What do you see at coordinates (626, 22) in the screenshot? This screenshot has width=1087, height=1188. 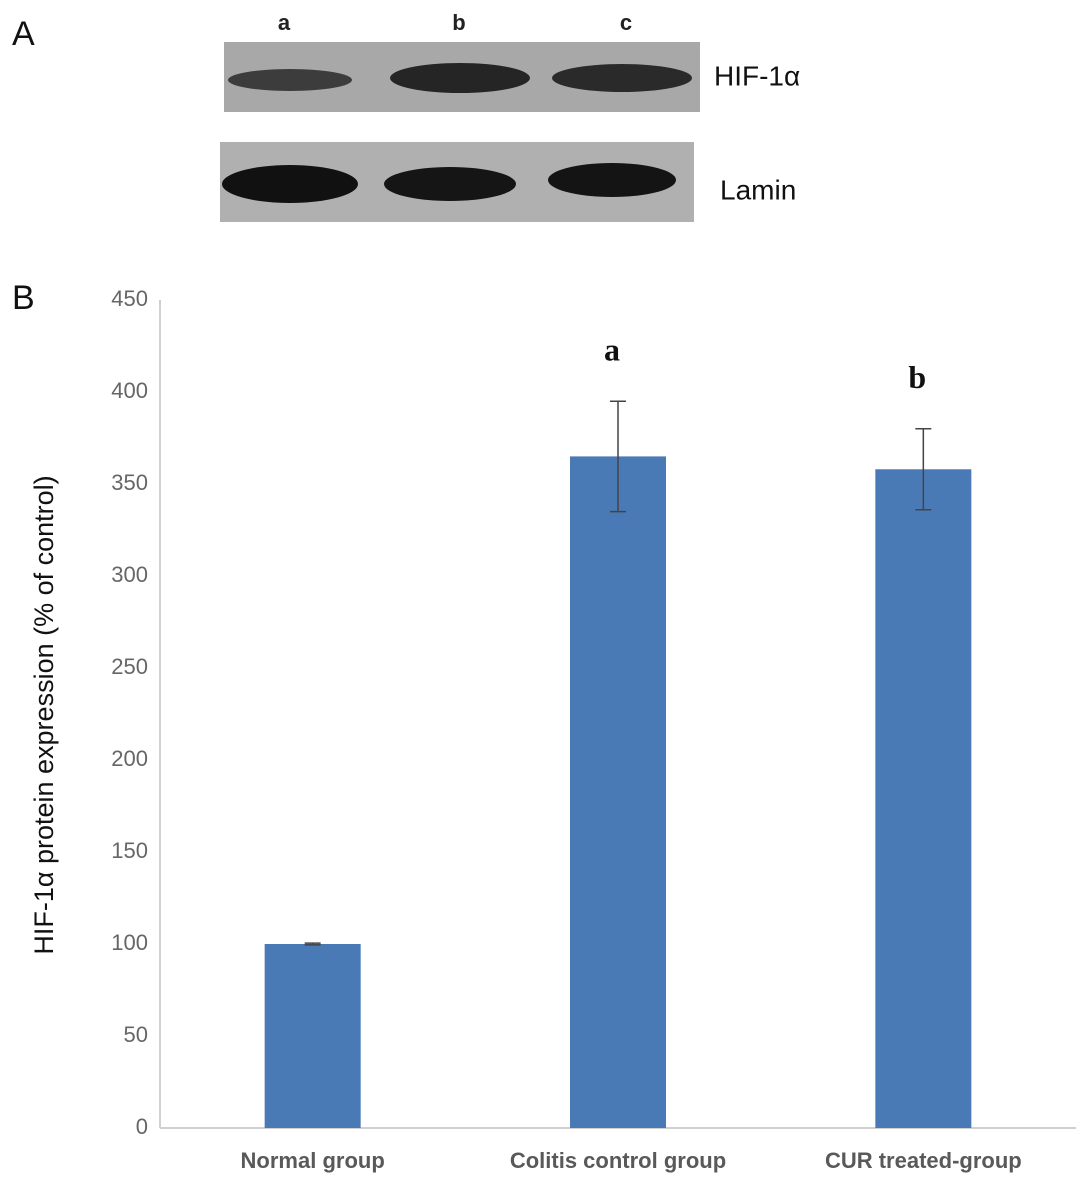 I see `lane-label: c` at bounding box center [626, 22].